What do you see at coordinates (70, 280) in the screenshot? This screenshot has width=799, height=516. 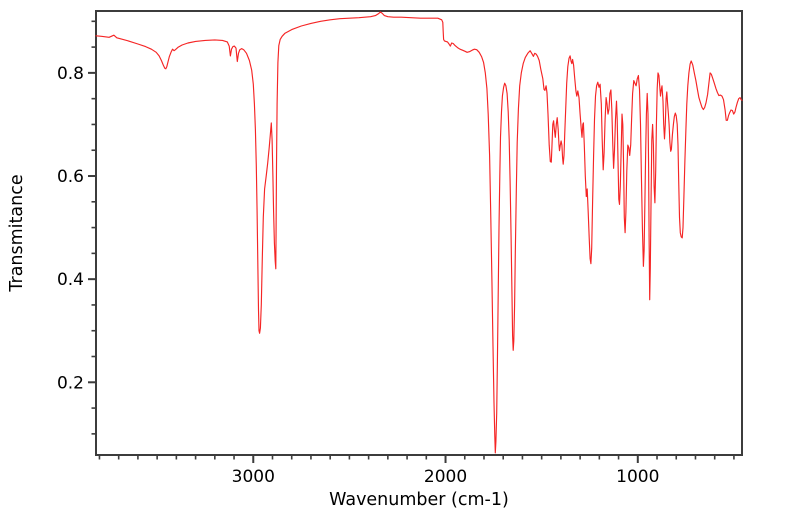 I see `y-tick-label: 0.4` at bounding box center [70, 280].